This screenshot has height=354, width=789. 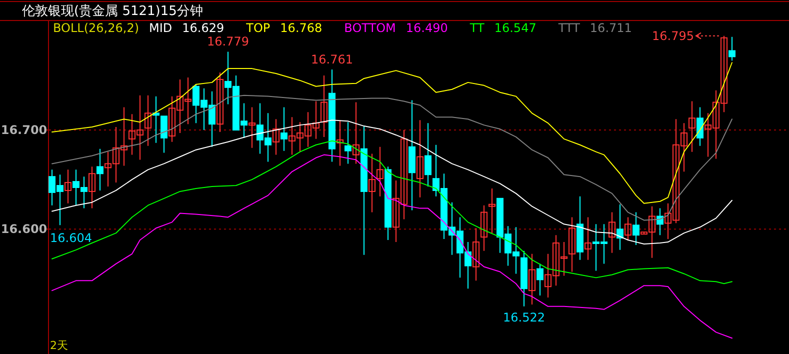 What do you see at coordinates (370, 28) in the screenshot?
I see `text: BOTTOM` at bounding box center [370, 28].